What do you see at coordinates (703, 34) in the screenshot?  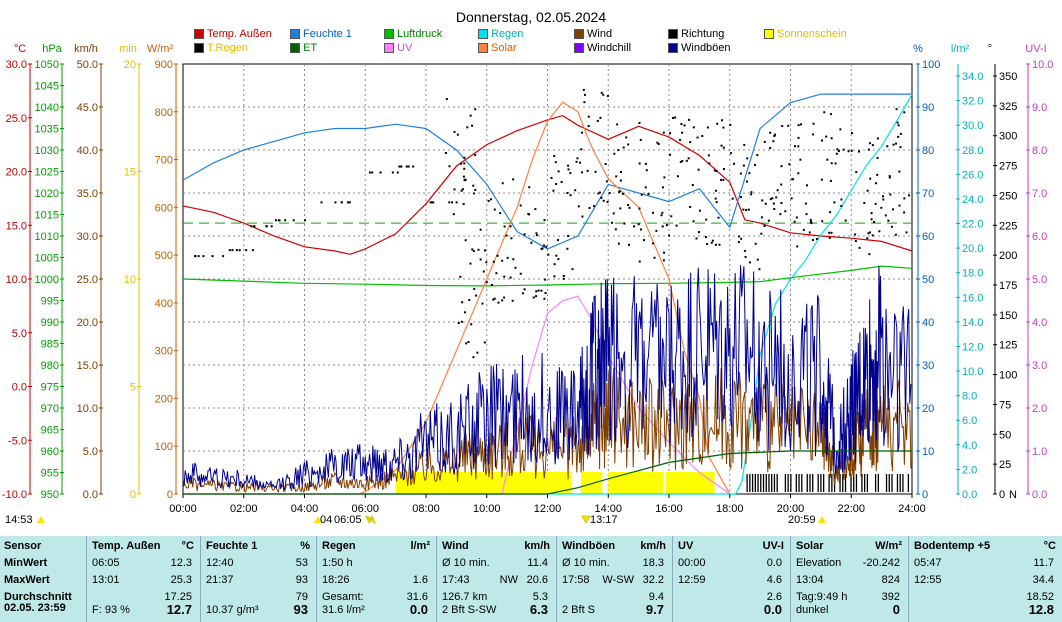 I see `legend-label: Richtung` at bounding box center [703, 34].